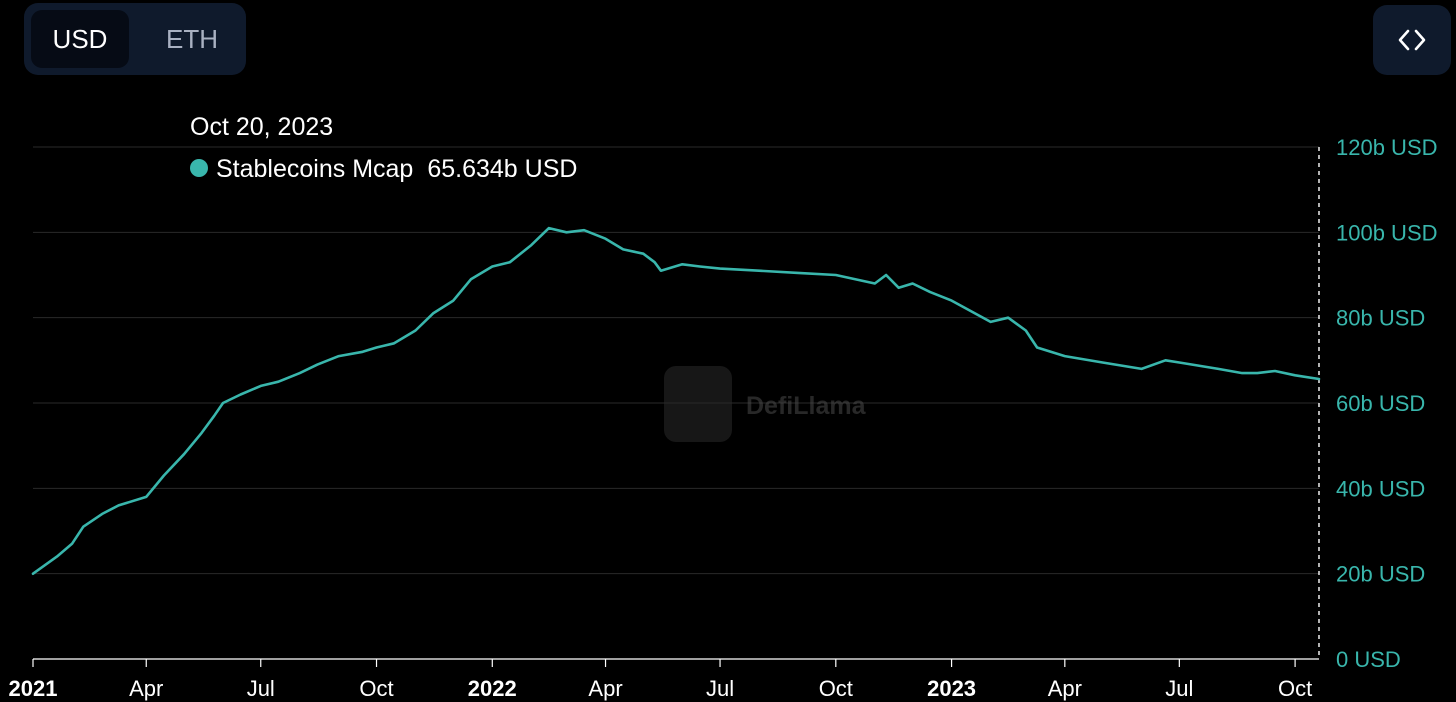 The image size is (1456, 702). I want to click on tooltip-row: Stablecoins Mcap 65.634b USD, so click(383, 169).